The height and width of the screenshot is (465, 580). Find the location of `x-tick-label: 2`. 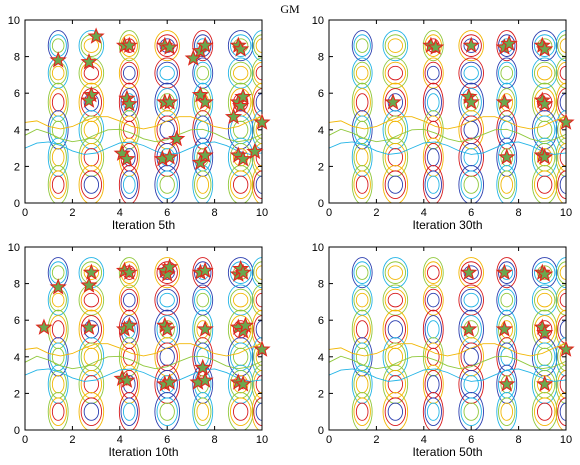

x-tick-label: 2 is located at coordinates (72, 440).